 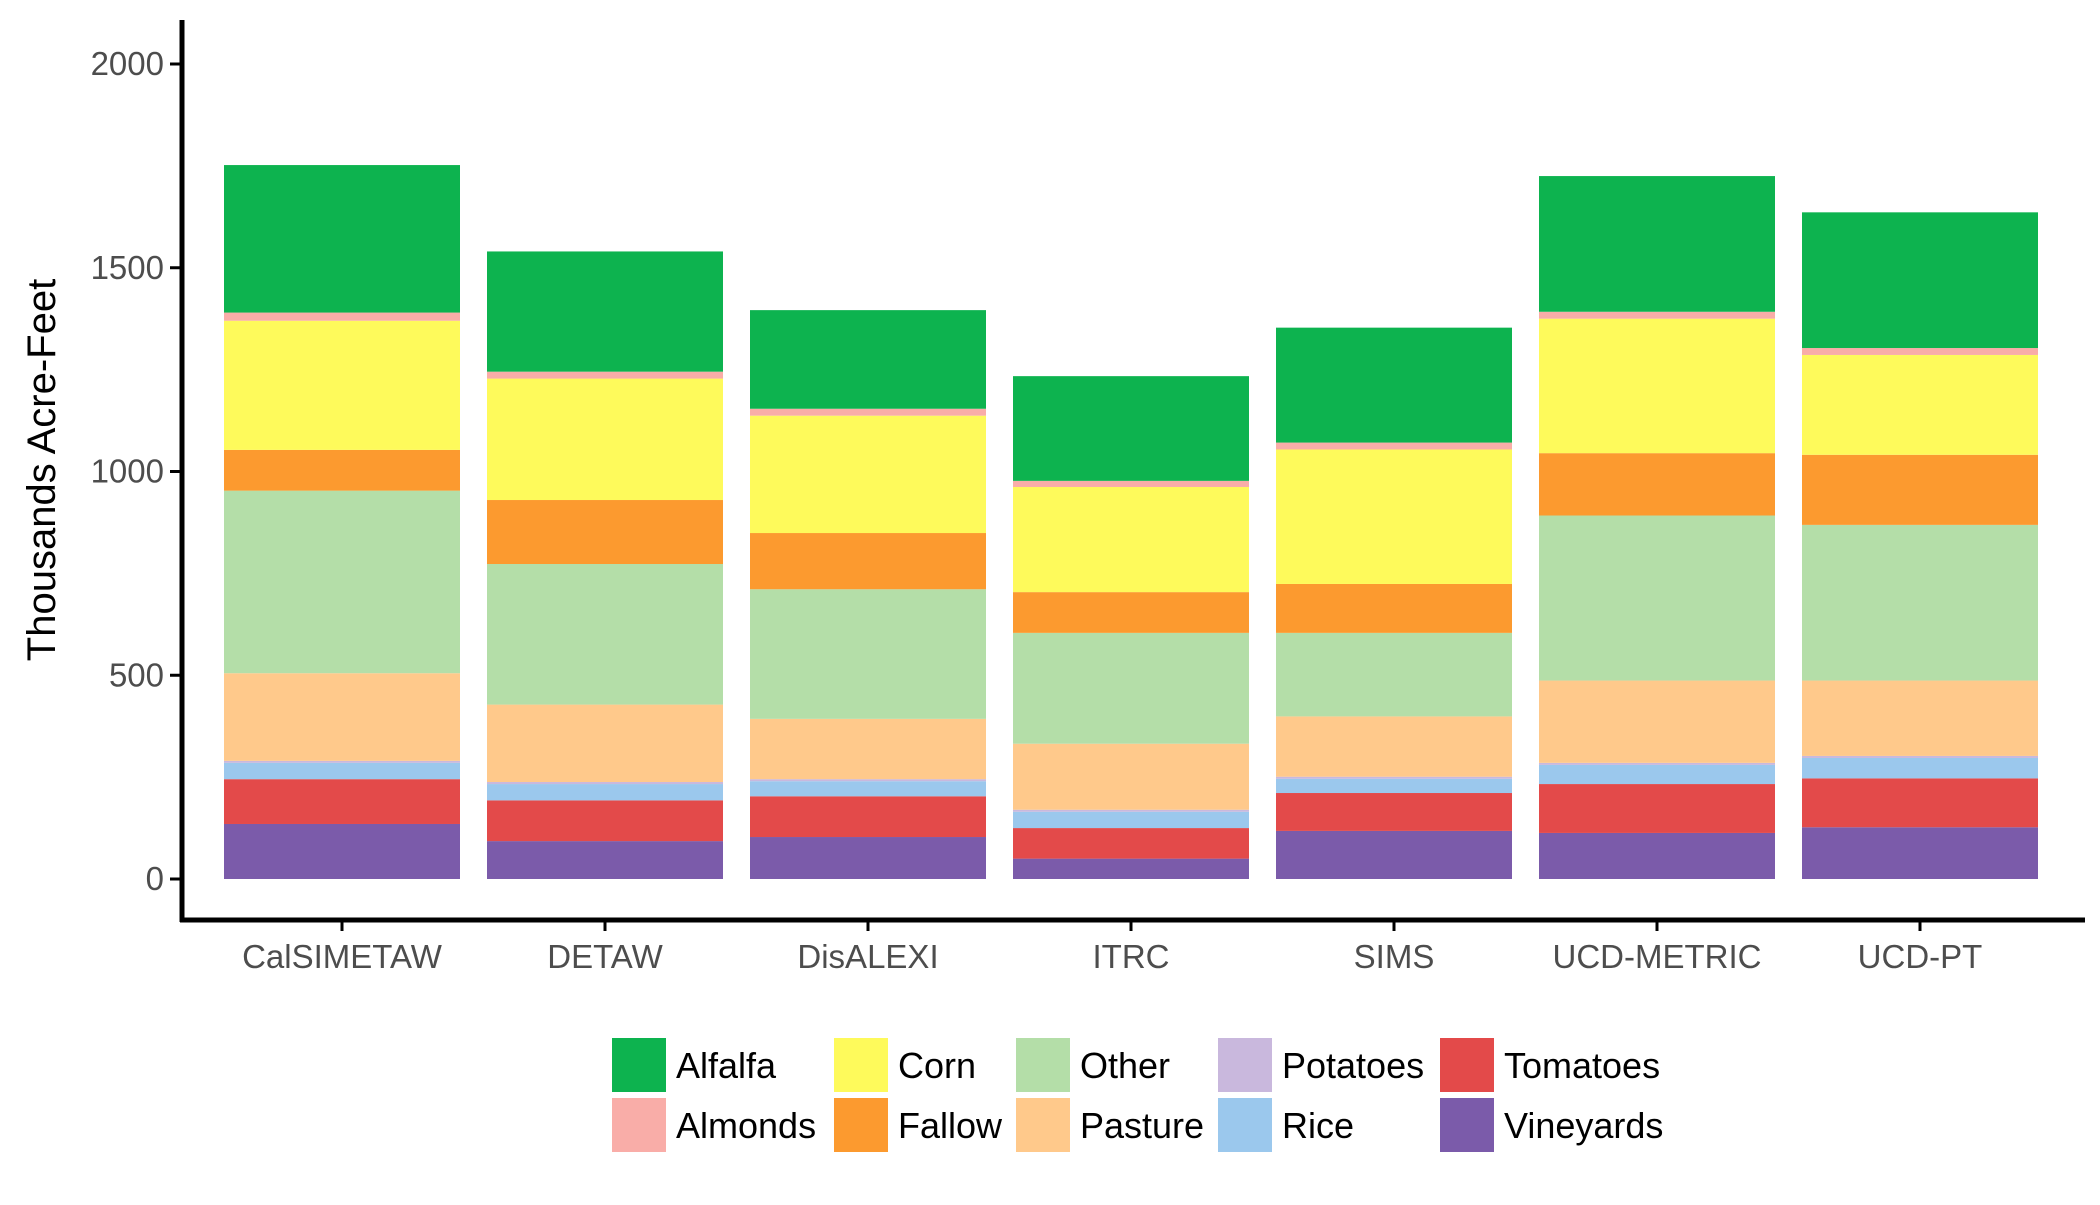 What do you see at coordinates (639, 1125) in the screenshot?
I see `legend-key-almonds` at bounding box center [639, 1125].